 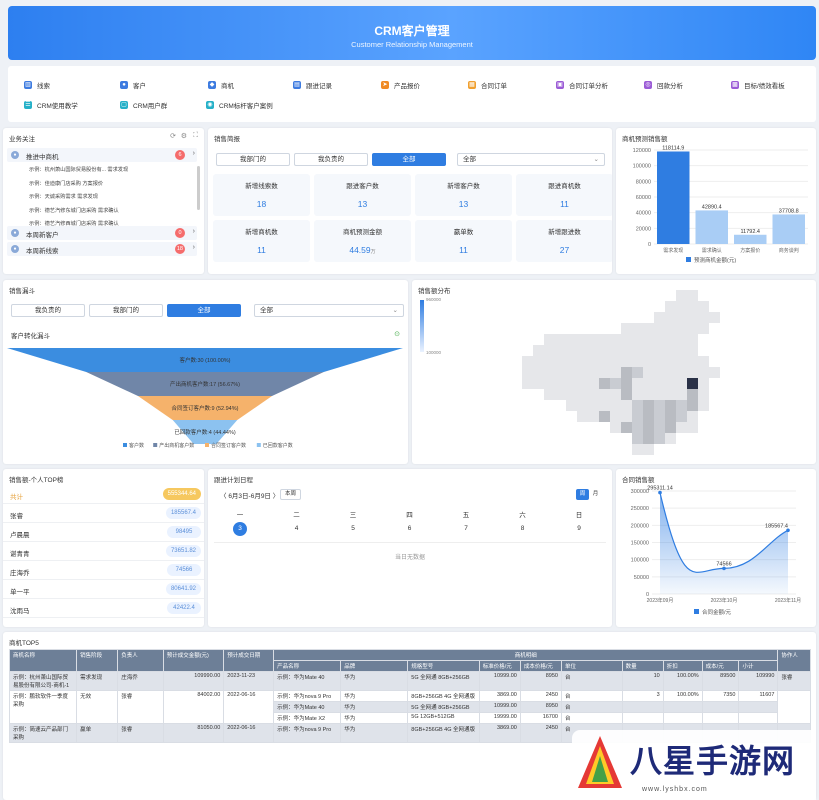 I want to click on ranking-row: 张睿 185567.4, so click(x=103, y=513).